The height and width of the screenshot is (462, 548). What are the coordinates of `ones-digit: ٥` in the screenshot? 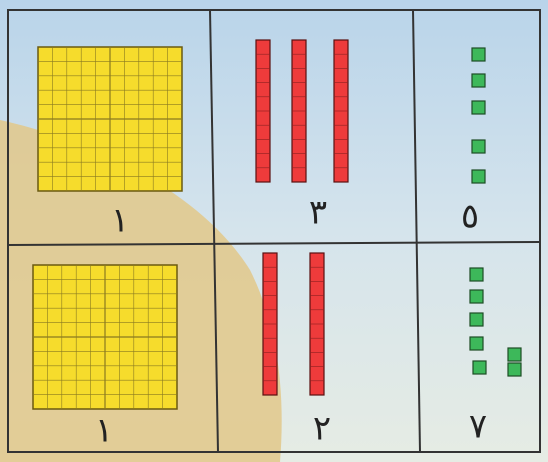 It's located at (470, 217).